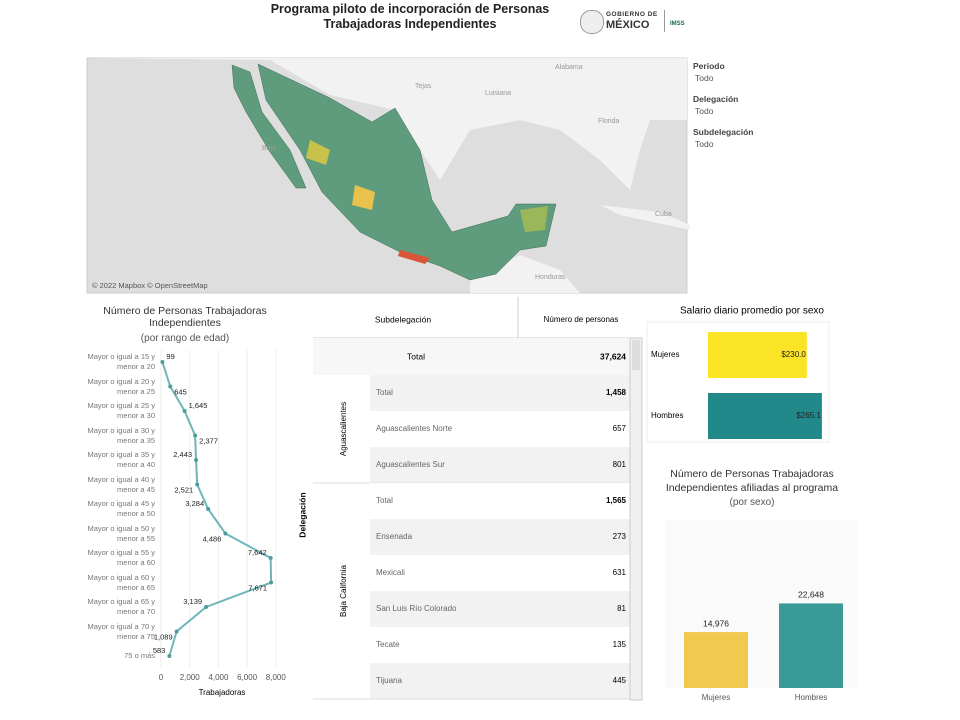 The height and width of the screenshot is (720, 960). Describe the element at coordinates (222, 692) in the screenshot. I see `x-axis-label: Trabajadoras` at that location.